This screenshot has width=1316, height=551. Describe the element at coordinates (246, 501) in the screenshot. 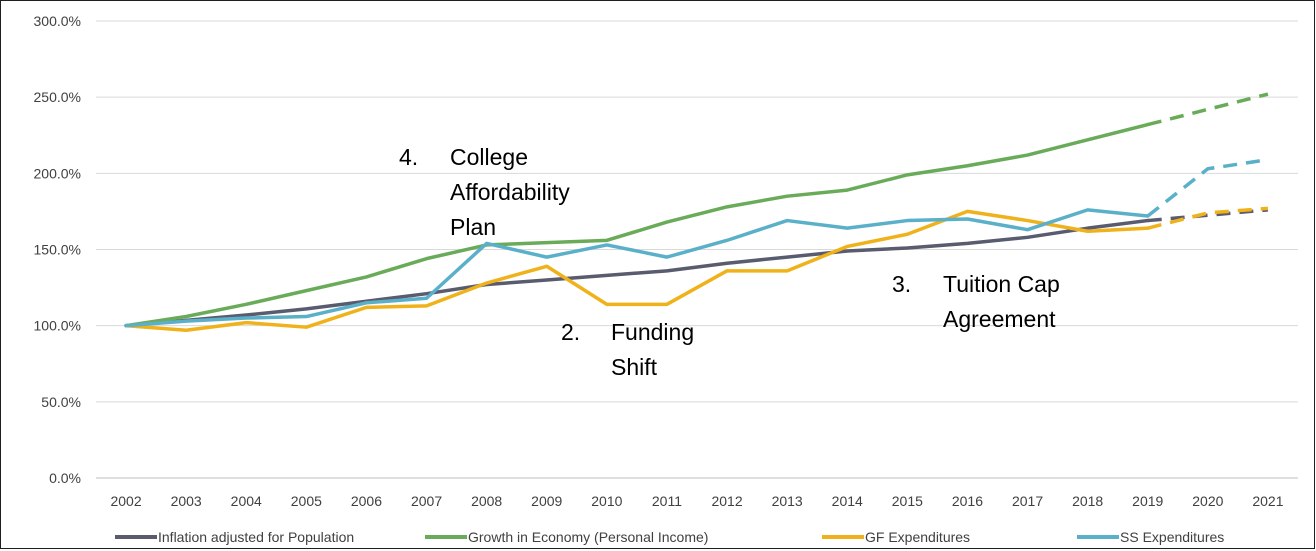

I see `x-tick-label: 2004` at that location.